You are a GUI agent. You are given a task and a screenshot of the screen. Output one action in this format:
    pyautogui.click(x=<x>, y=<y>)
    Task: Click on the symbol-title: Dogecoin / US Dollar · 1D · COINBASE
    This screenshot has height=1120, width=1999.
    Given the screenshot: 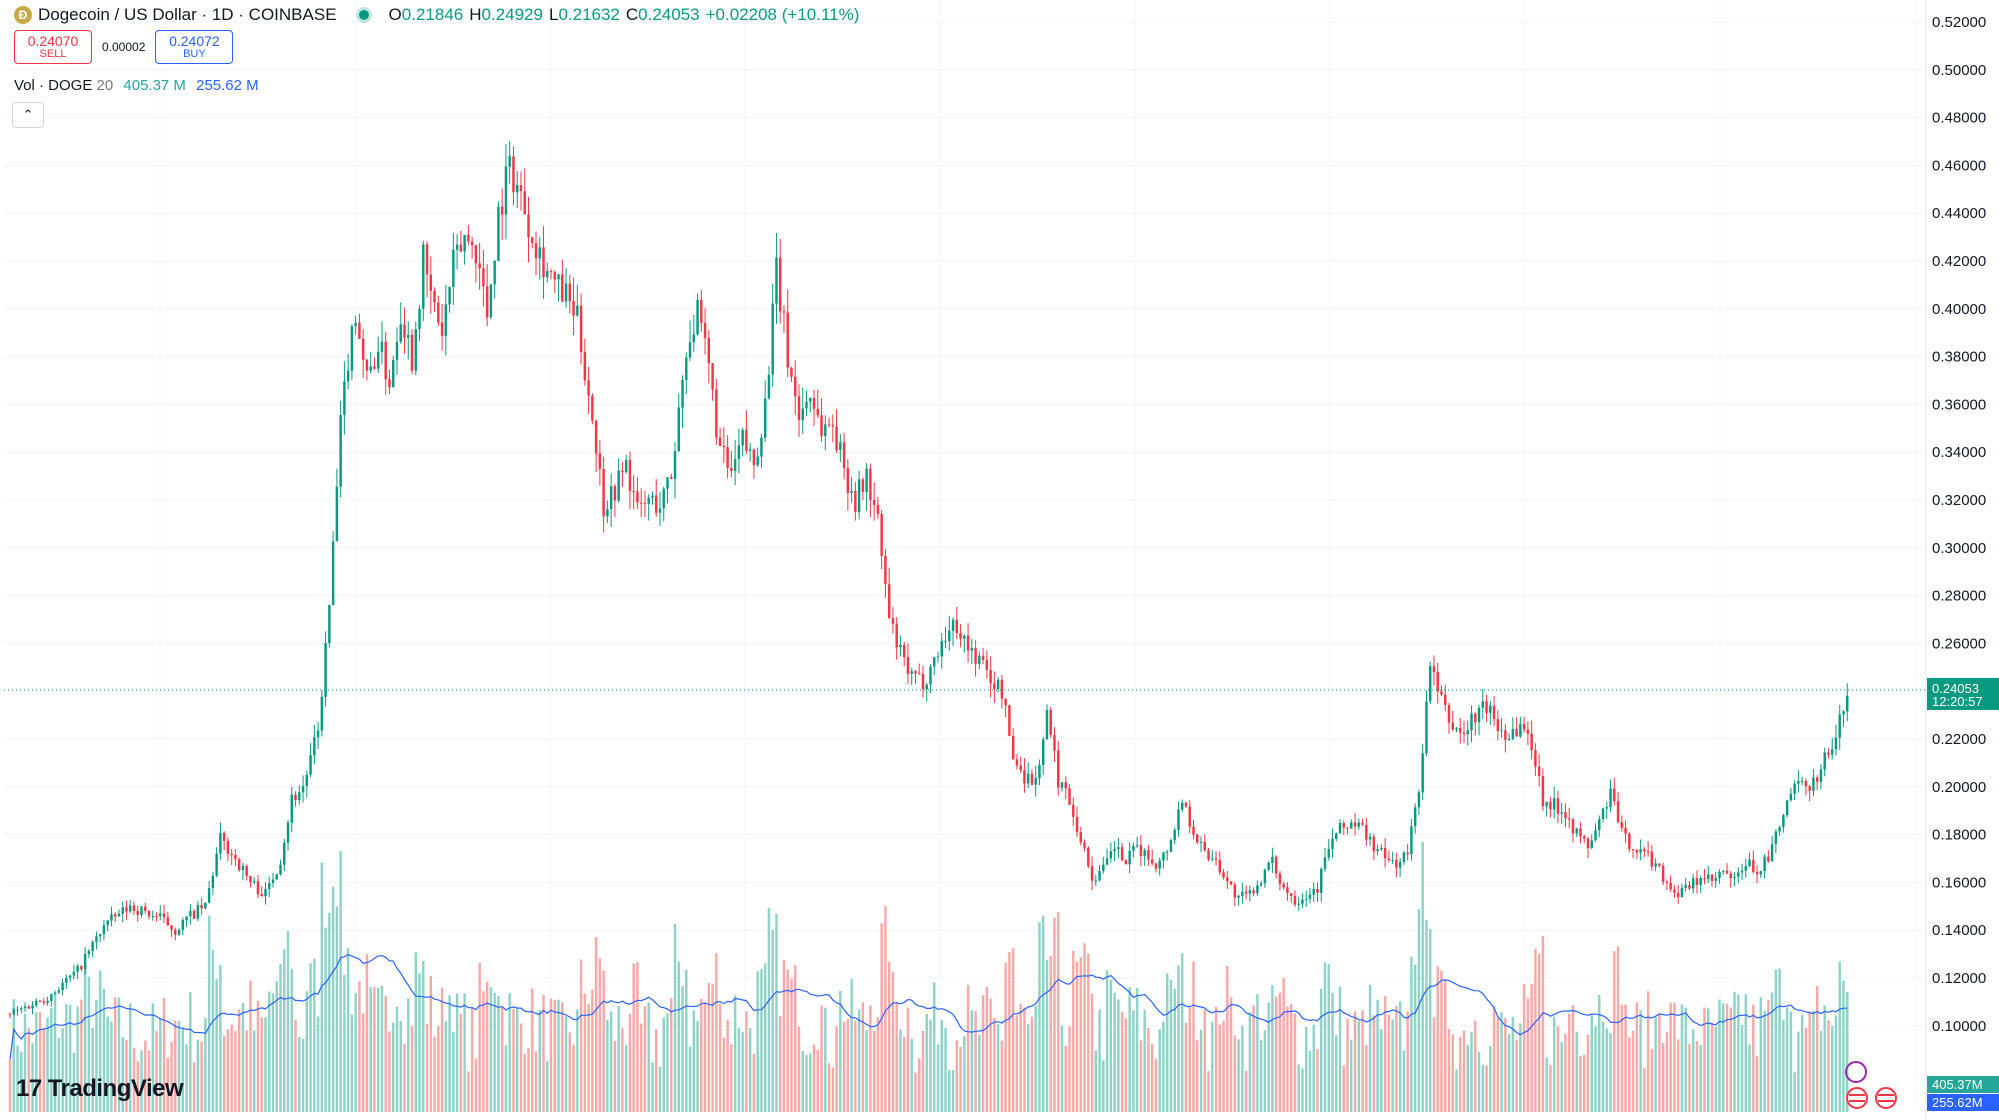 What is the action you would take?
    pyautogui.click(x=187, y=14)
    